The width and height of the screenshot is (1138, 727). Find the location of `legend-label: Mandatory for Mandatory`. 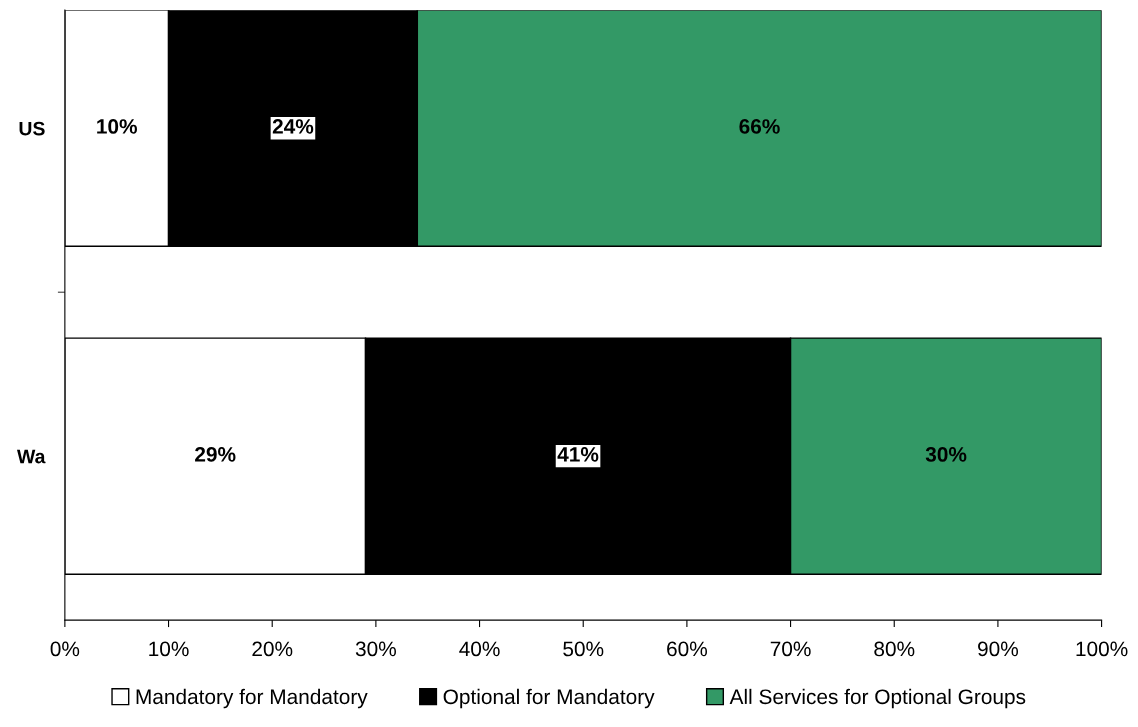

legend-label: Mandatory for Mandatory is located at coordinates (252, 698).